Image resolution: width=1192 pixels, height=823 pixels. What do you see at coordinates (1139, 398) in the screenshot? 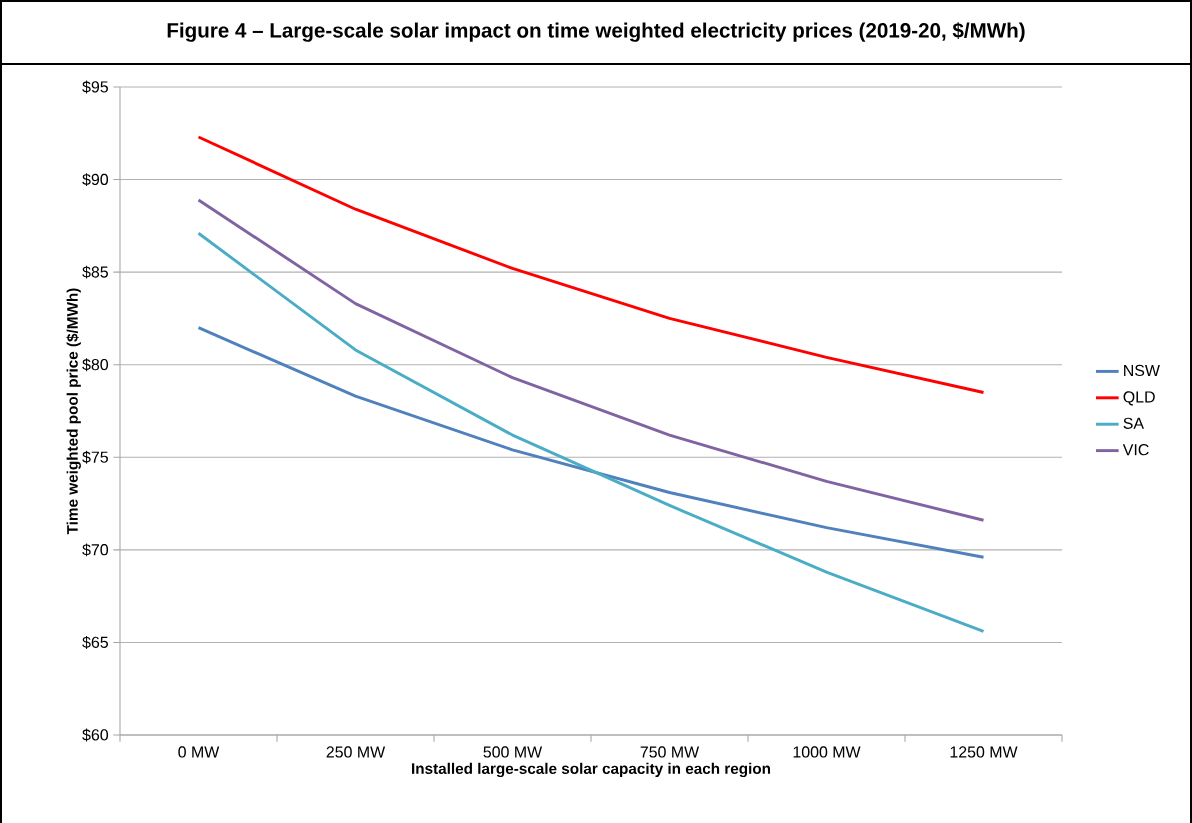
I see `legend-label: QLD` at bounding box center [1139, 398].